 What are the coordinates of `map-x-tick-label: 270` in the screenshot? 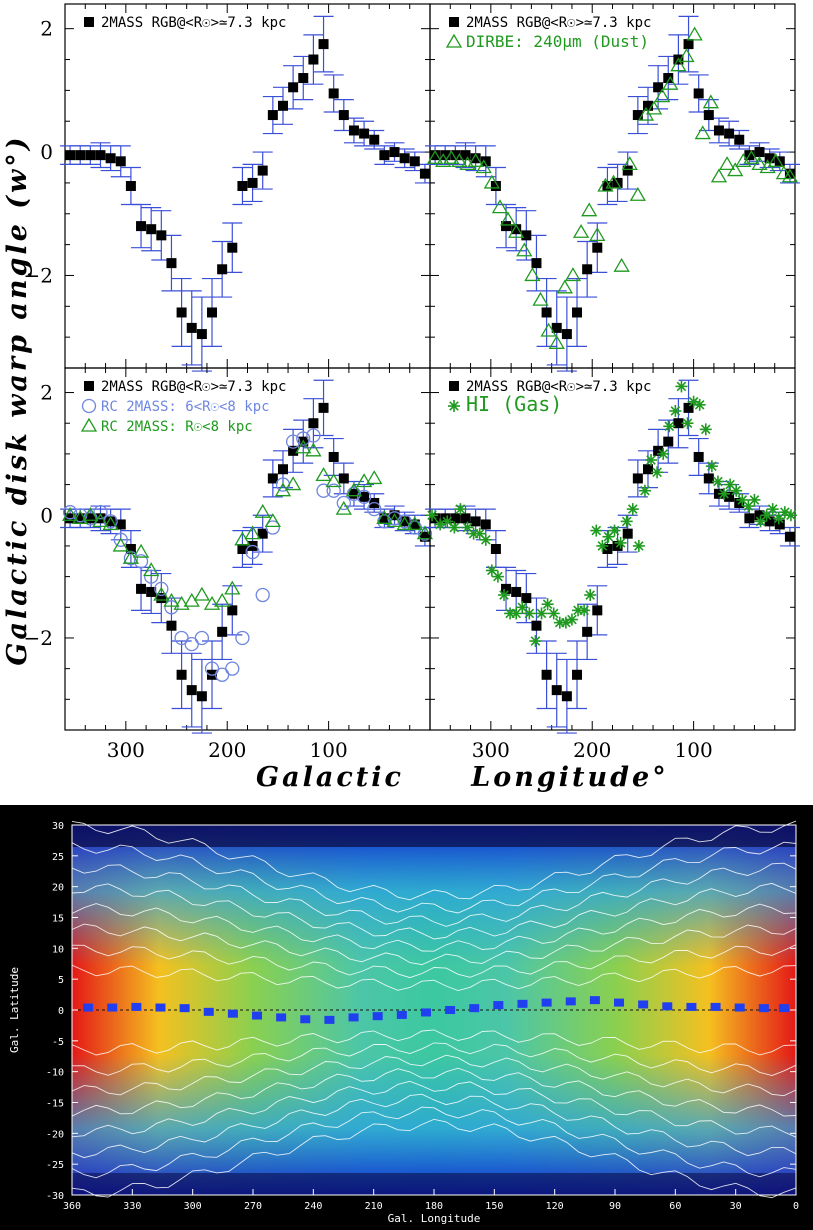 It's located at (253, 1206).